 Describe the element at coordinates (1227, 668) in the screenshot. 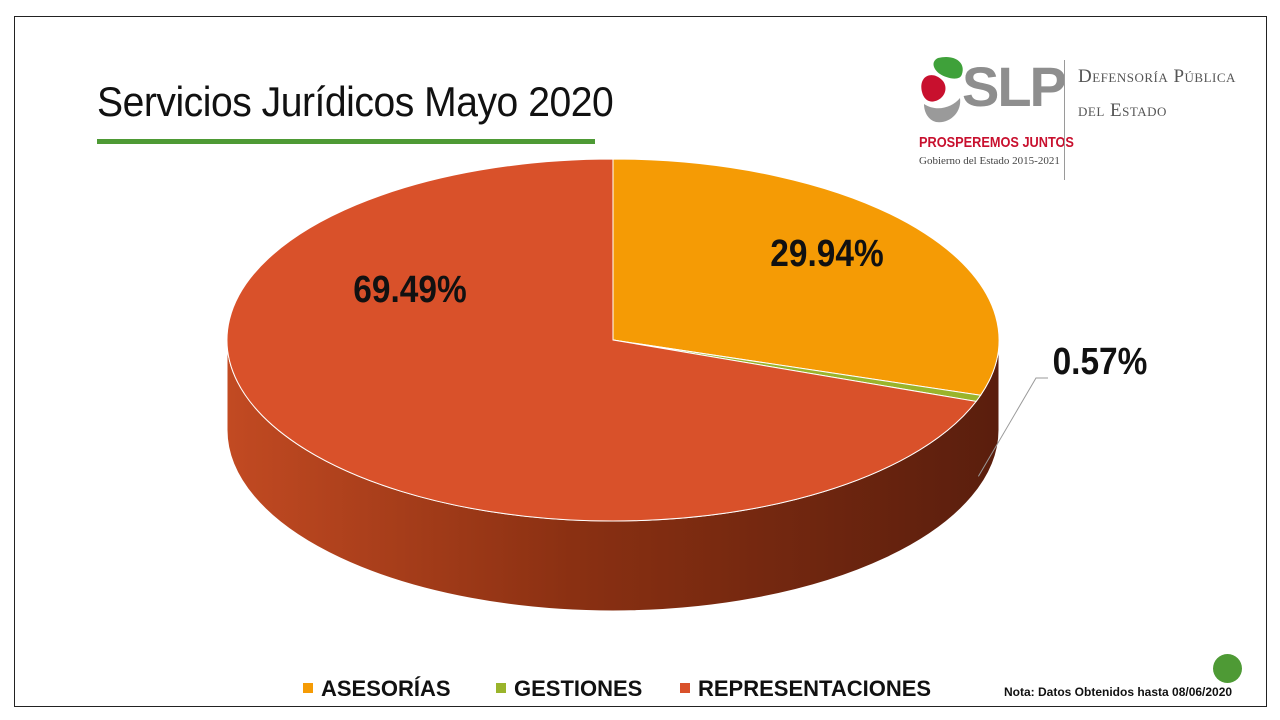

I see `green-dot-icon` at that location.